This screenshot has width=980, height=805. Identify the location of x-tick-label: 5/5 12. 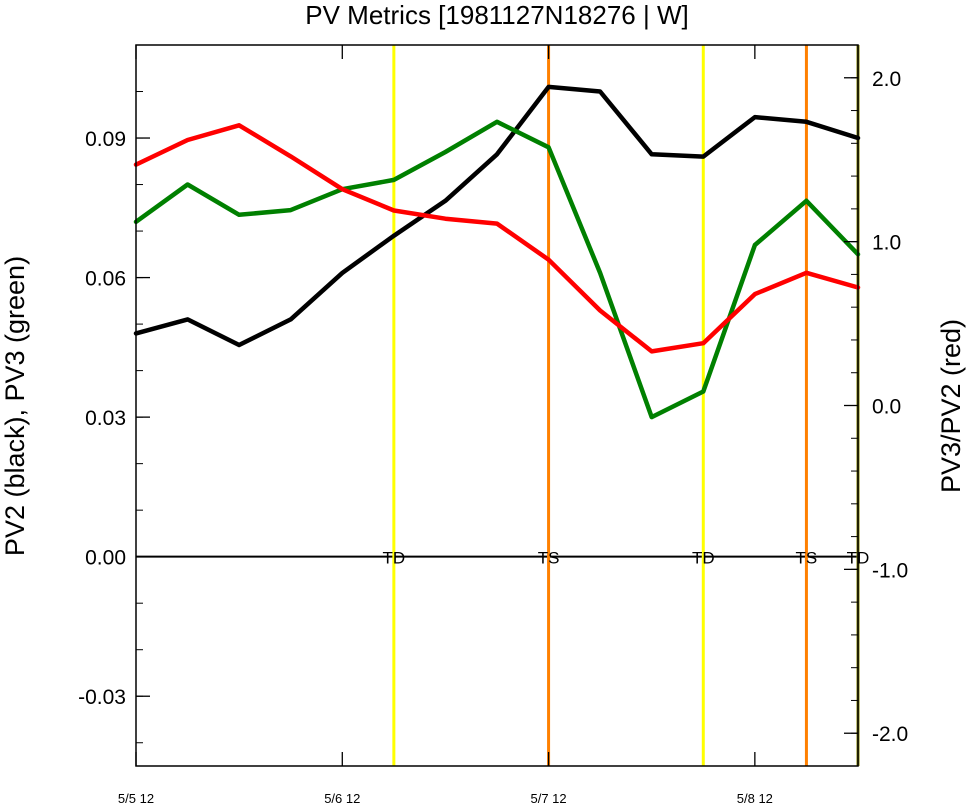
(136, 798).